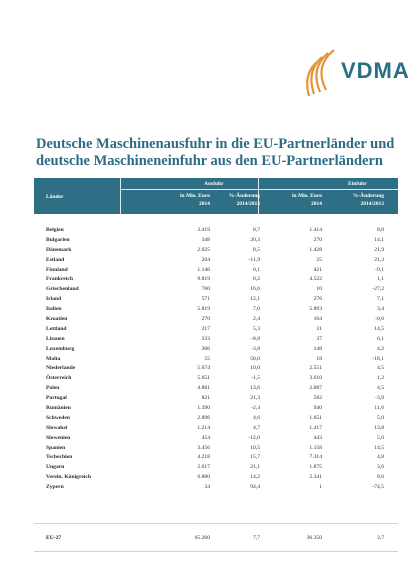 The width and height of the screenshot is (420, 581). I want to click on vdma-logo-text: VDMA, so click(375, 70).